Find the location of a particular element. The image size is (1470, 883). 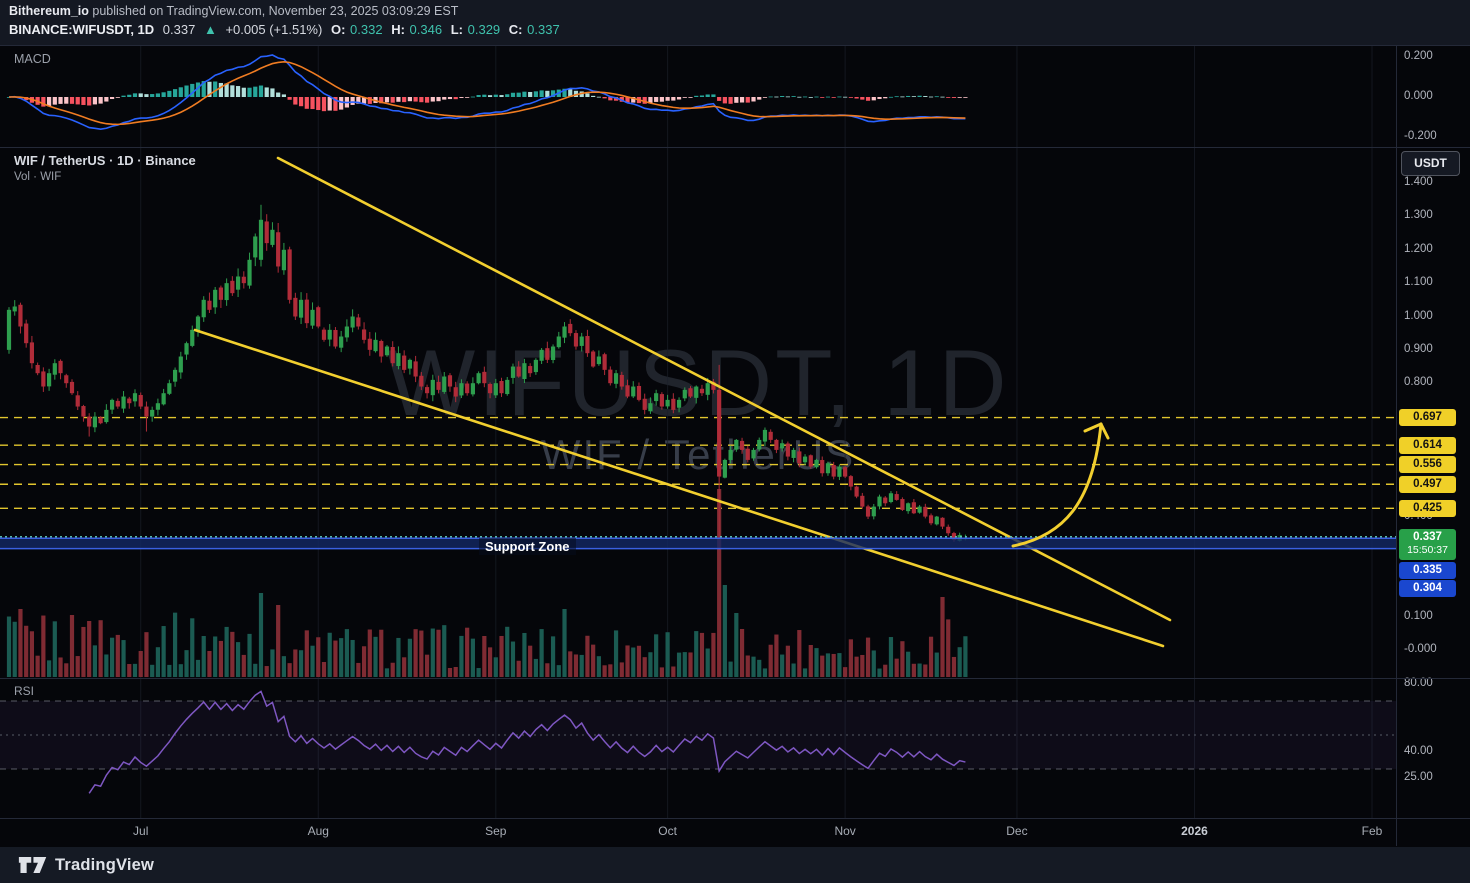

level-lines is located at coordinates (698, 462).